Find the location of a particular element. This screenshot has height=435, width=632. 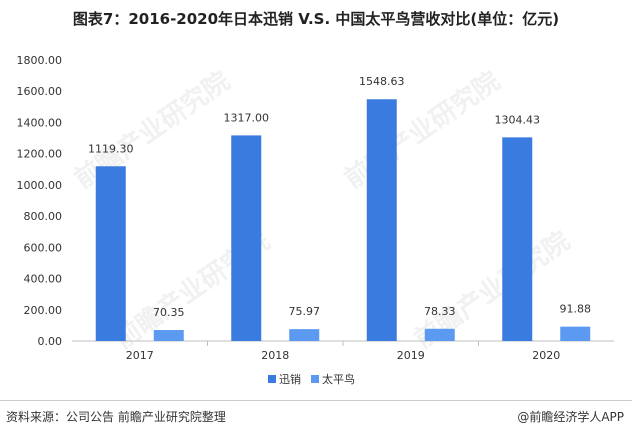

y-tick-label: 1000.00 is located at coordinates (40, 185).